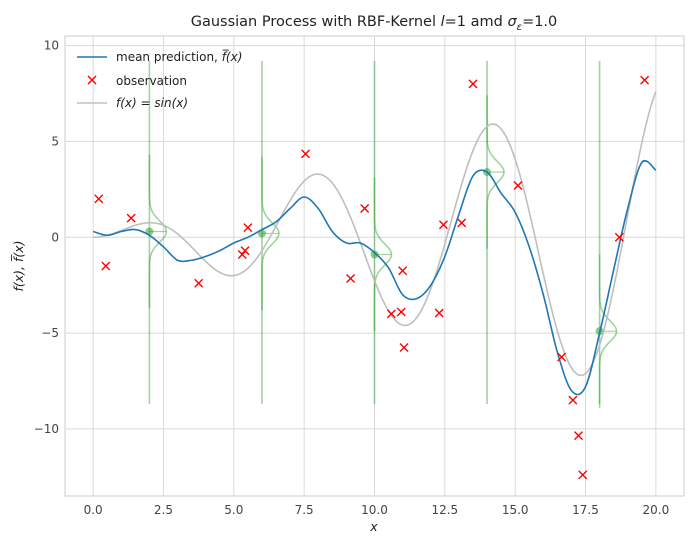 This screenshot has height=544, width=694. I want to click on x-tick-label: 5.0, so click(233, 510).